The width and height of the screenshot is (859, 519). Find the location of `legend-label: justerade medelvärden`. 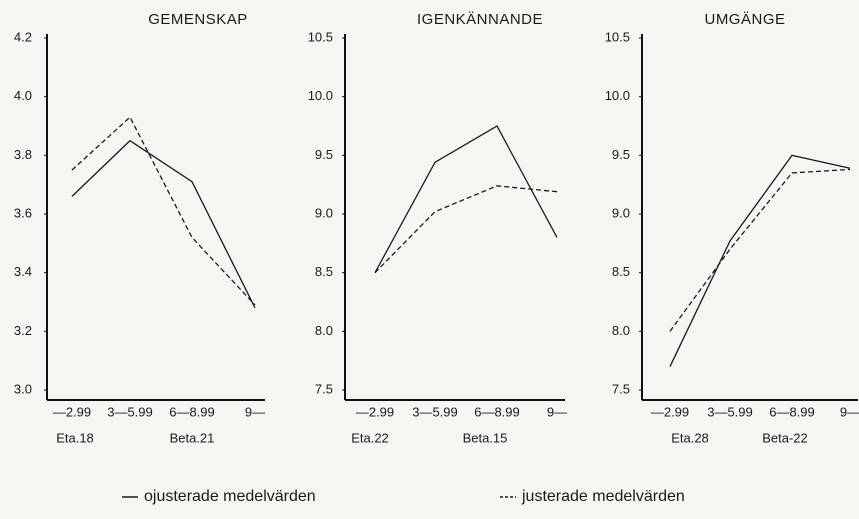

legend-label: justerade medelvärden is located at coordinates (603, 496).